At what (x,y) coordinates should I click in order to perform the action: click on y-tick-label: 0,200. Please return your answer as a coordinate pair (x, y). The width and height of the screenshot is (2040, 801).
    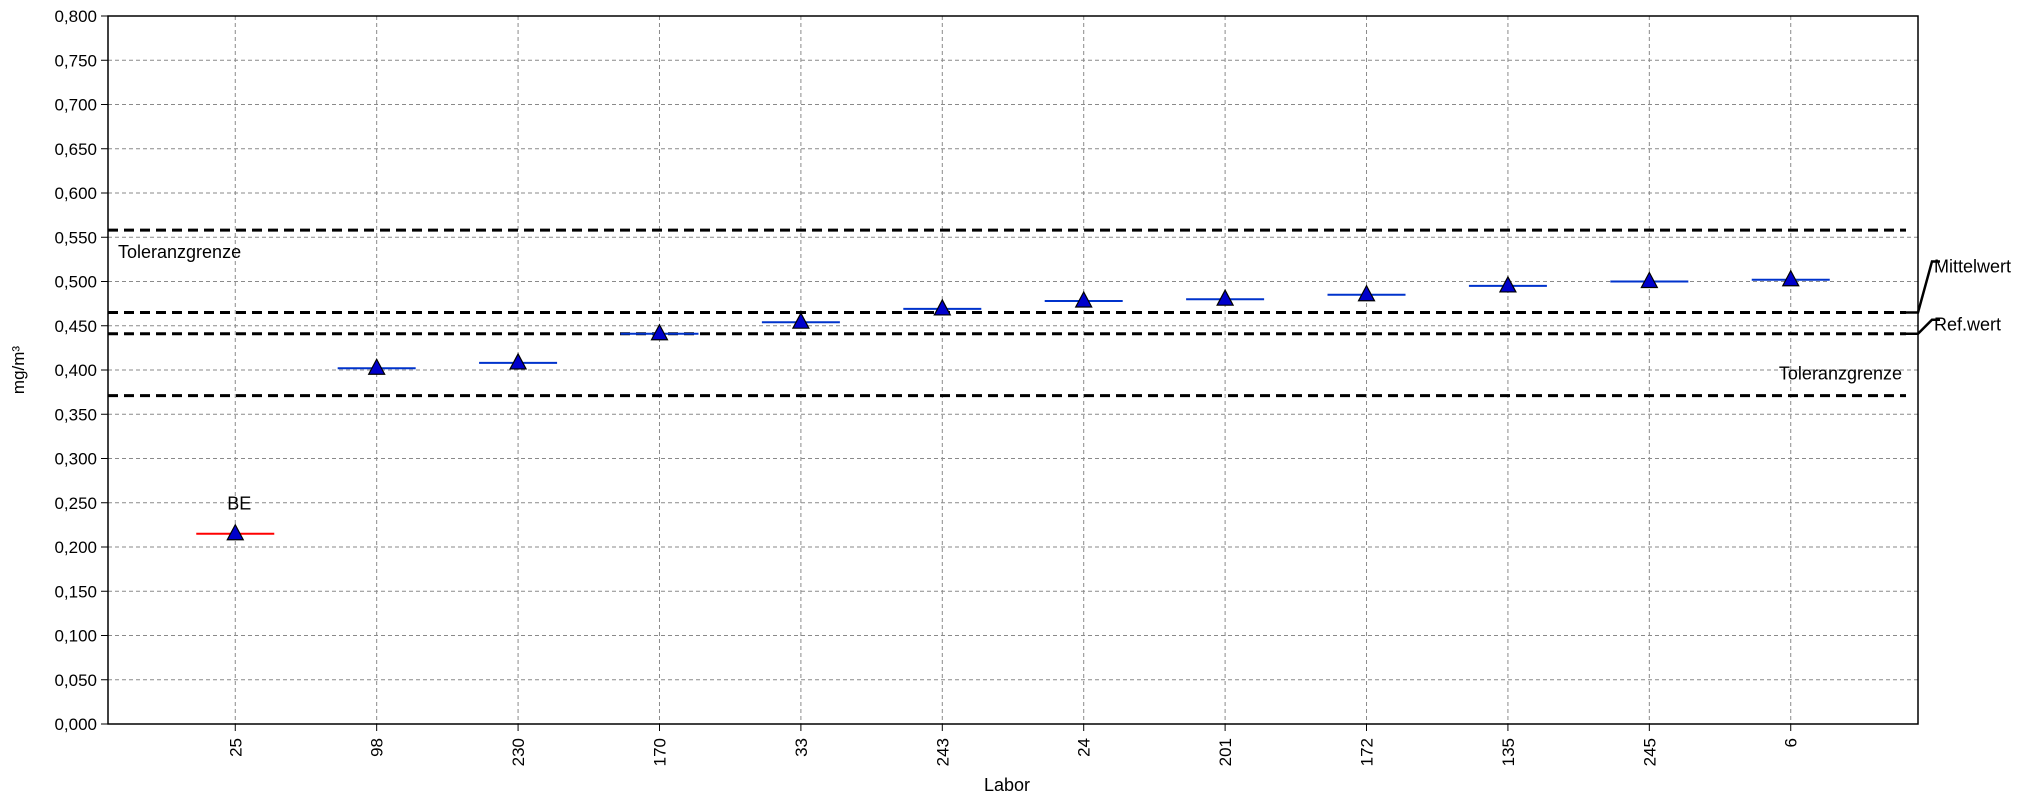
    Looking at the image, I should click on (75, 547).